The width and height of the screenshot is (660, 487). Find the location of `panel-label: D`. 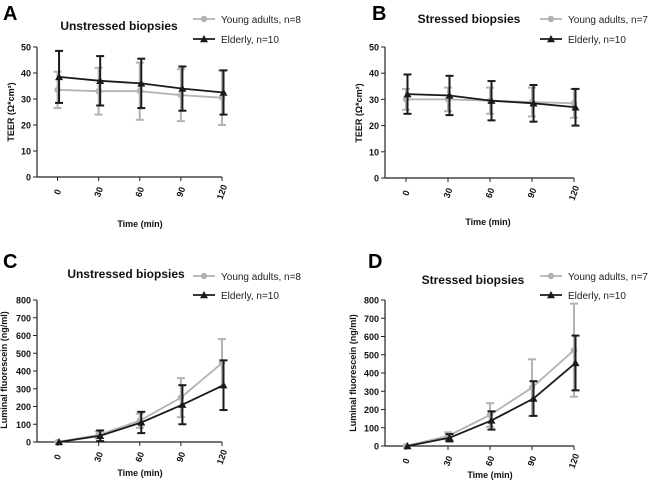

panel-label: D is located at coordinates (375, 262).